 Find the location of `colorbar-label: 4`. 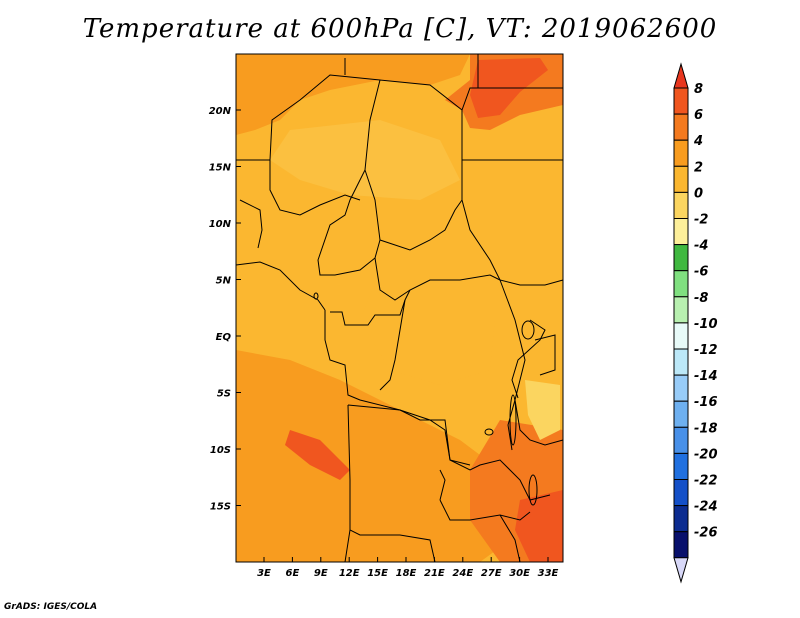

colorbar-label: 4 is located at coordinates (698, 141).